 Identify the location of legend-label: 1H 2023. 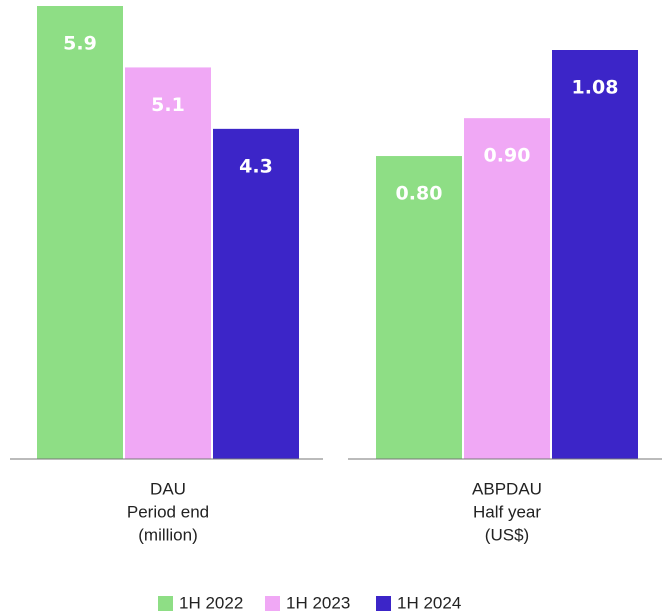
(318, 602).